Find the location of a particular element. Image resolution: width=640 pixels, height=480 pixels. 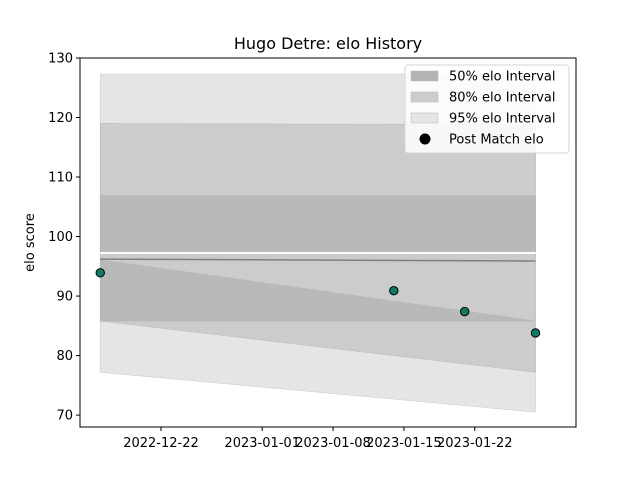

x-tick-label: 2023-01-01 is located at coordinates (262, 443).